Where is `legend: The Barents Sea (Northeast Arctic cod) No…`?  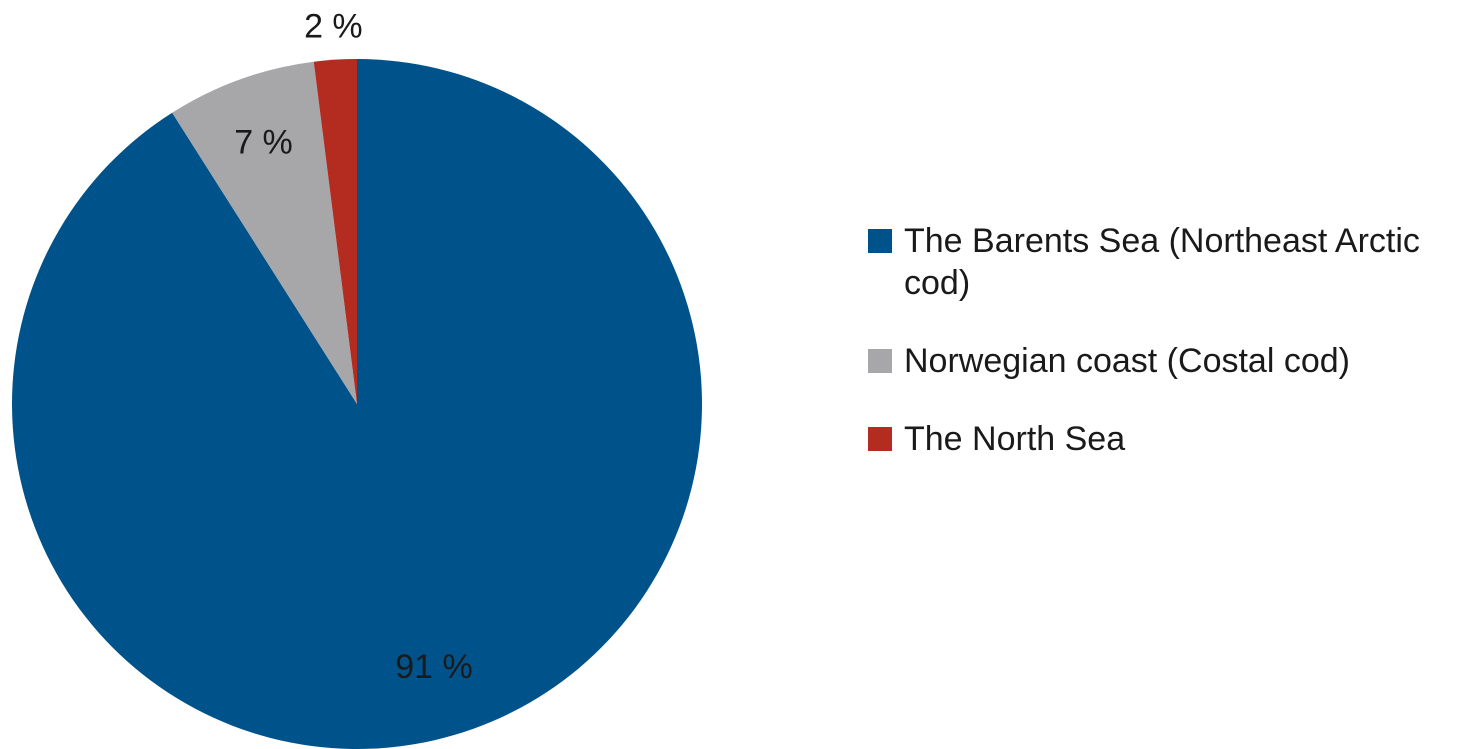 legend: The Barents Sea (Northeast Arctic cod) No… is located at coordinates (1163, 358).